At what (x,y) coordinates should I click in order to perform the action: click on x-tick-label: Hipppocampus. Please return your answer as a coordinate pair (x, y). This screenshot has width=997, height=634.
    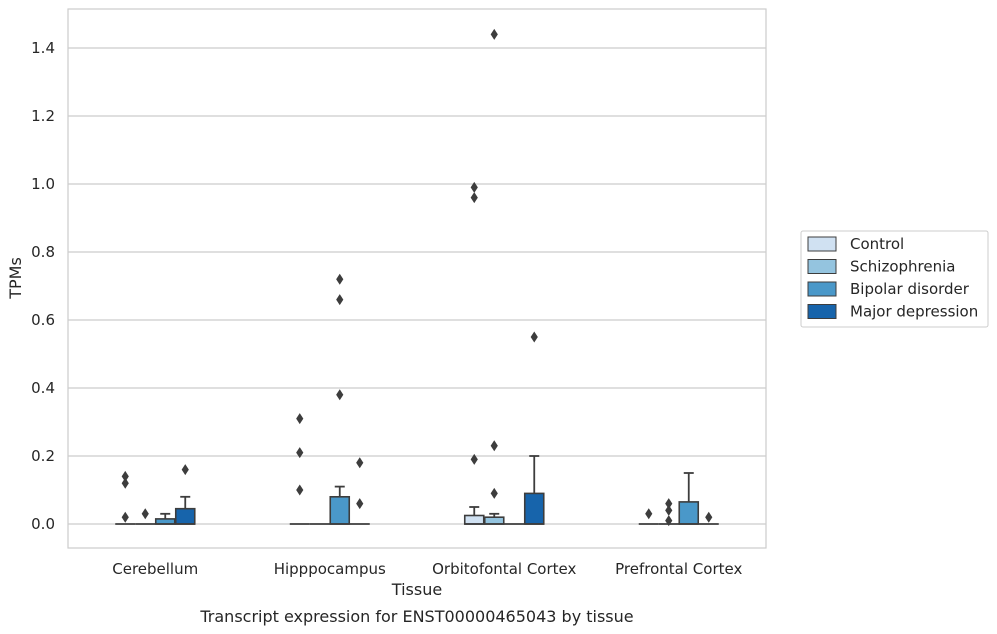
    Looking at the image, I should click on (330, 569).